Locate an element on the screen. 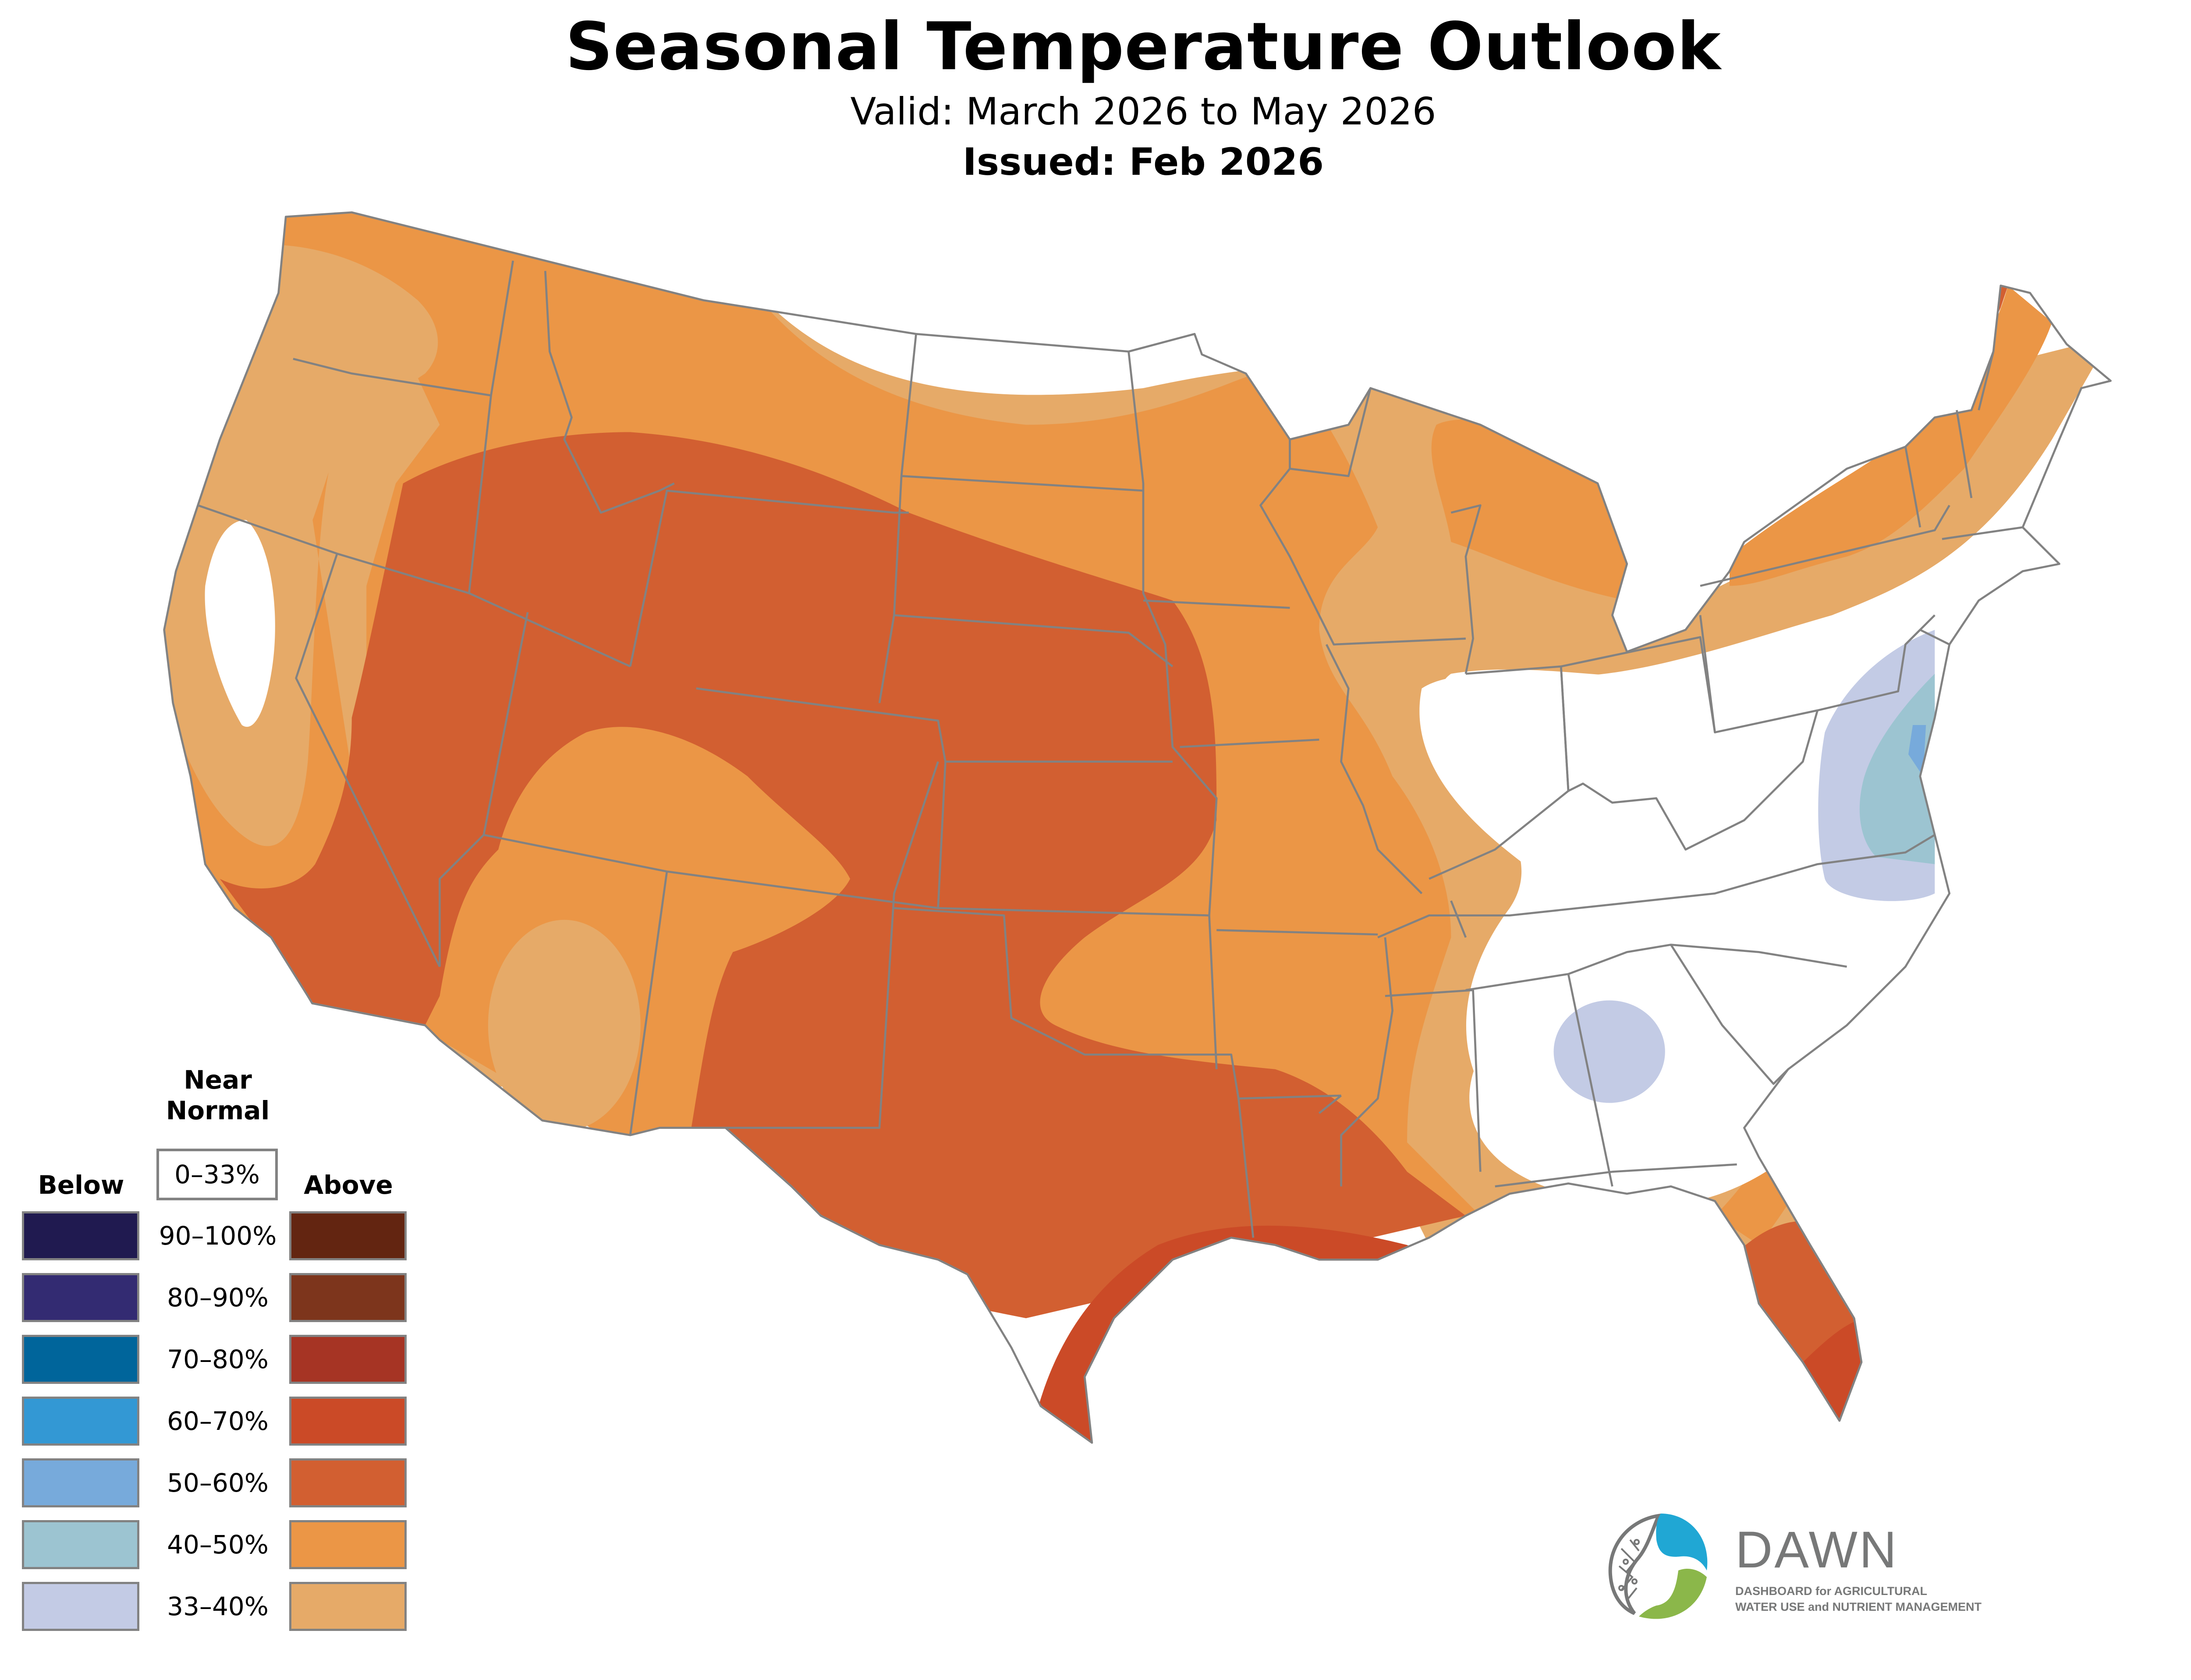  legend-range-label: 60–70% is located at coordinates (218, 1421).